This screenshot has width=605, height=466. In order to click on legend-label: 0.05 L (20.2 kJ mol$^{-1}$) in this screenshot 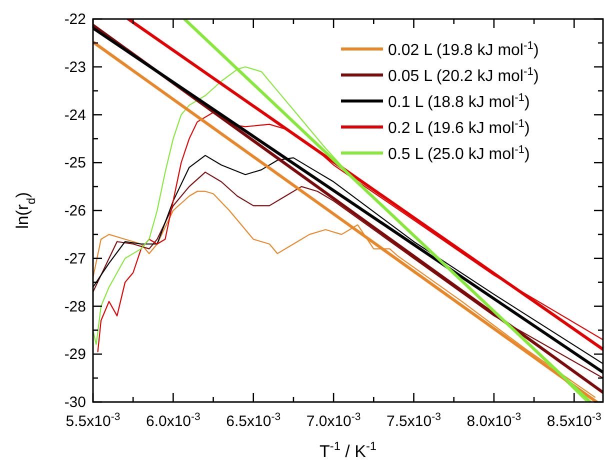, I will do `click(463, 75)`.